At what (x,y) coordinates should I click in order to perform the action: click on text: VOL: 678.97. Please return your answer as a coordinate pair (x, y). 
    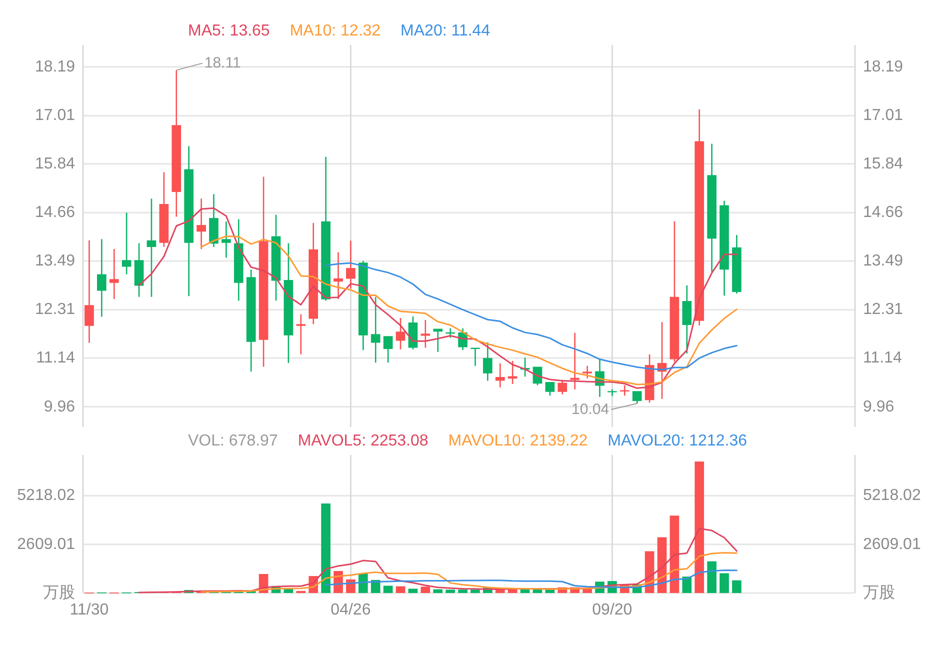
    Looking at the image, I should click on (233, 441).